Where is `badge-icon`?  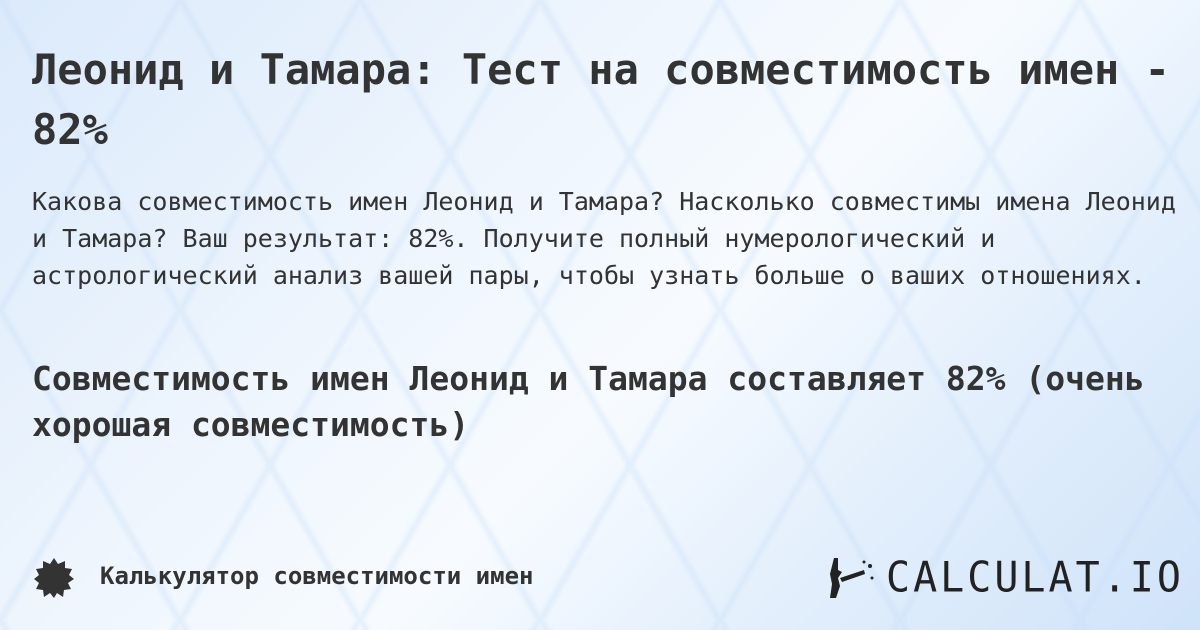 badge-icon is located at coordinates (54, 578).